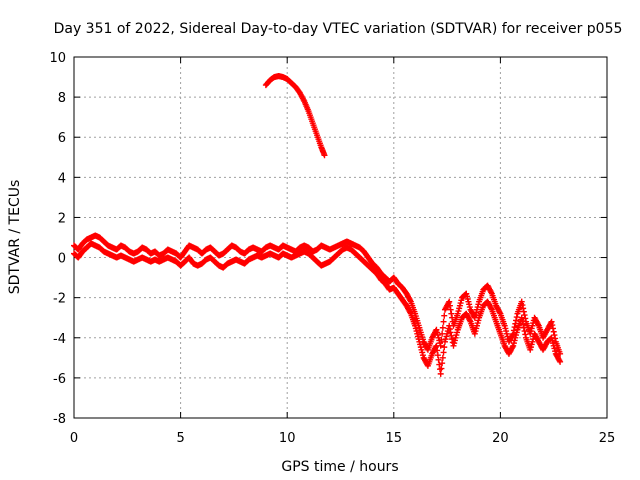 The width and height of the screenshot is (640, 480). What do you see at coordinates (339, 467) in the screenshot?
I see `x-axis-label: GPS time / hours` at bounding box center [339, 467].